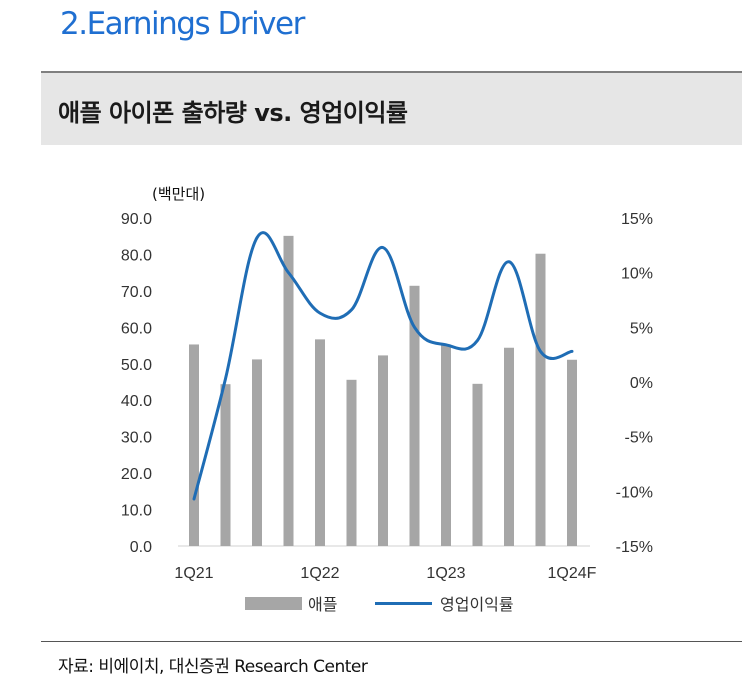 The width and height of the screenshot is (742, 693). Describe the element at coordinates (136, 365) in the screenshot. I see `y-tick-label: 50.0` at that location.